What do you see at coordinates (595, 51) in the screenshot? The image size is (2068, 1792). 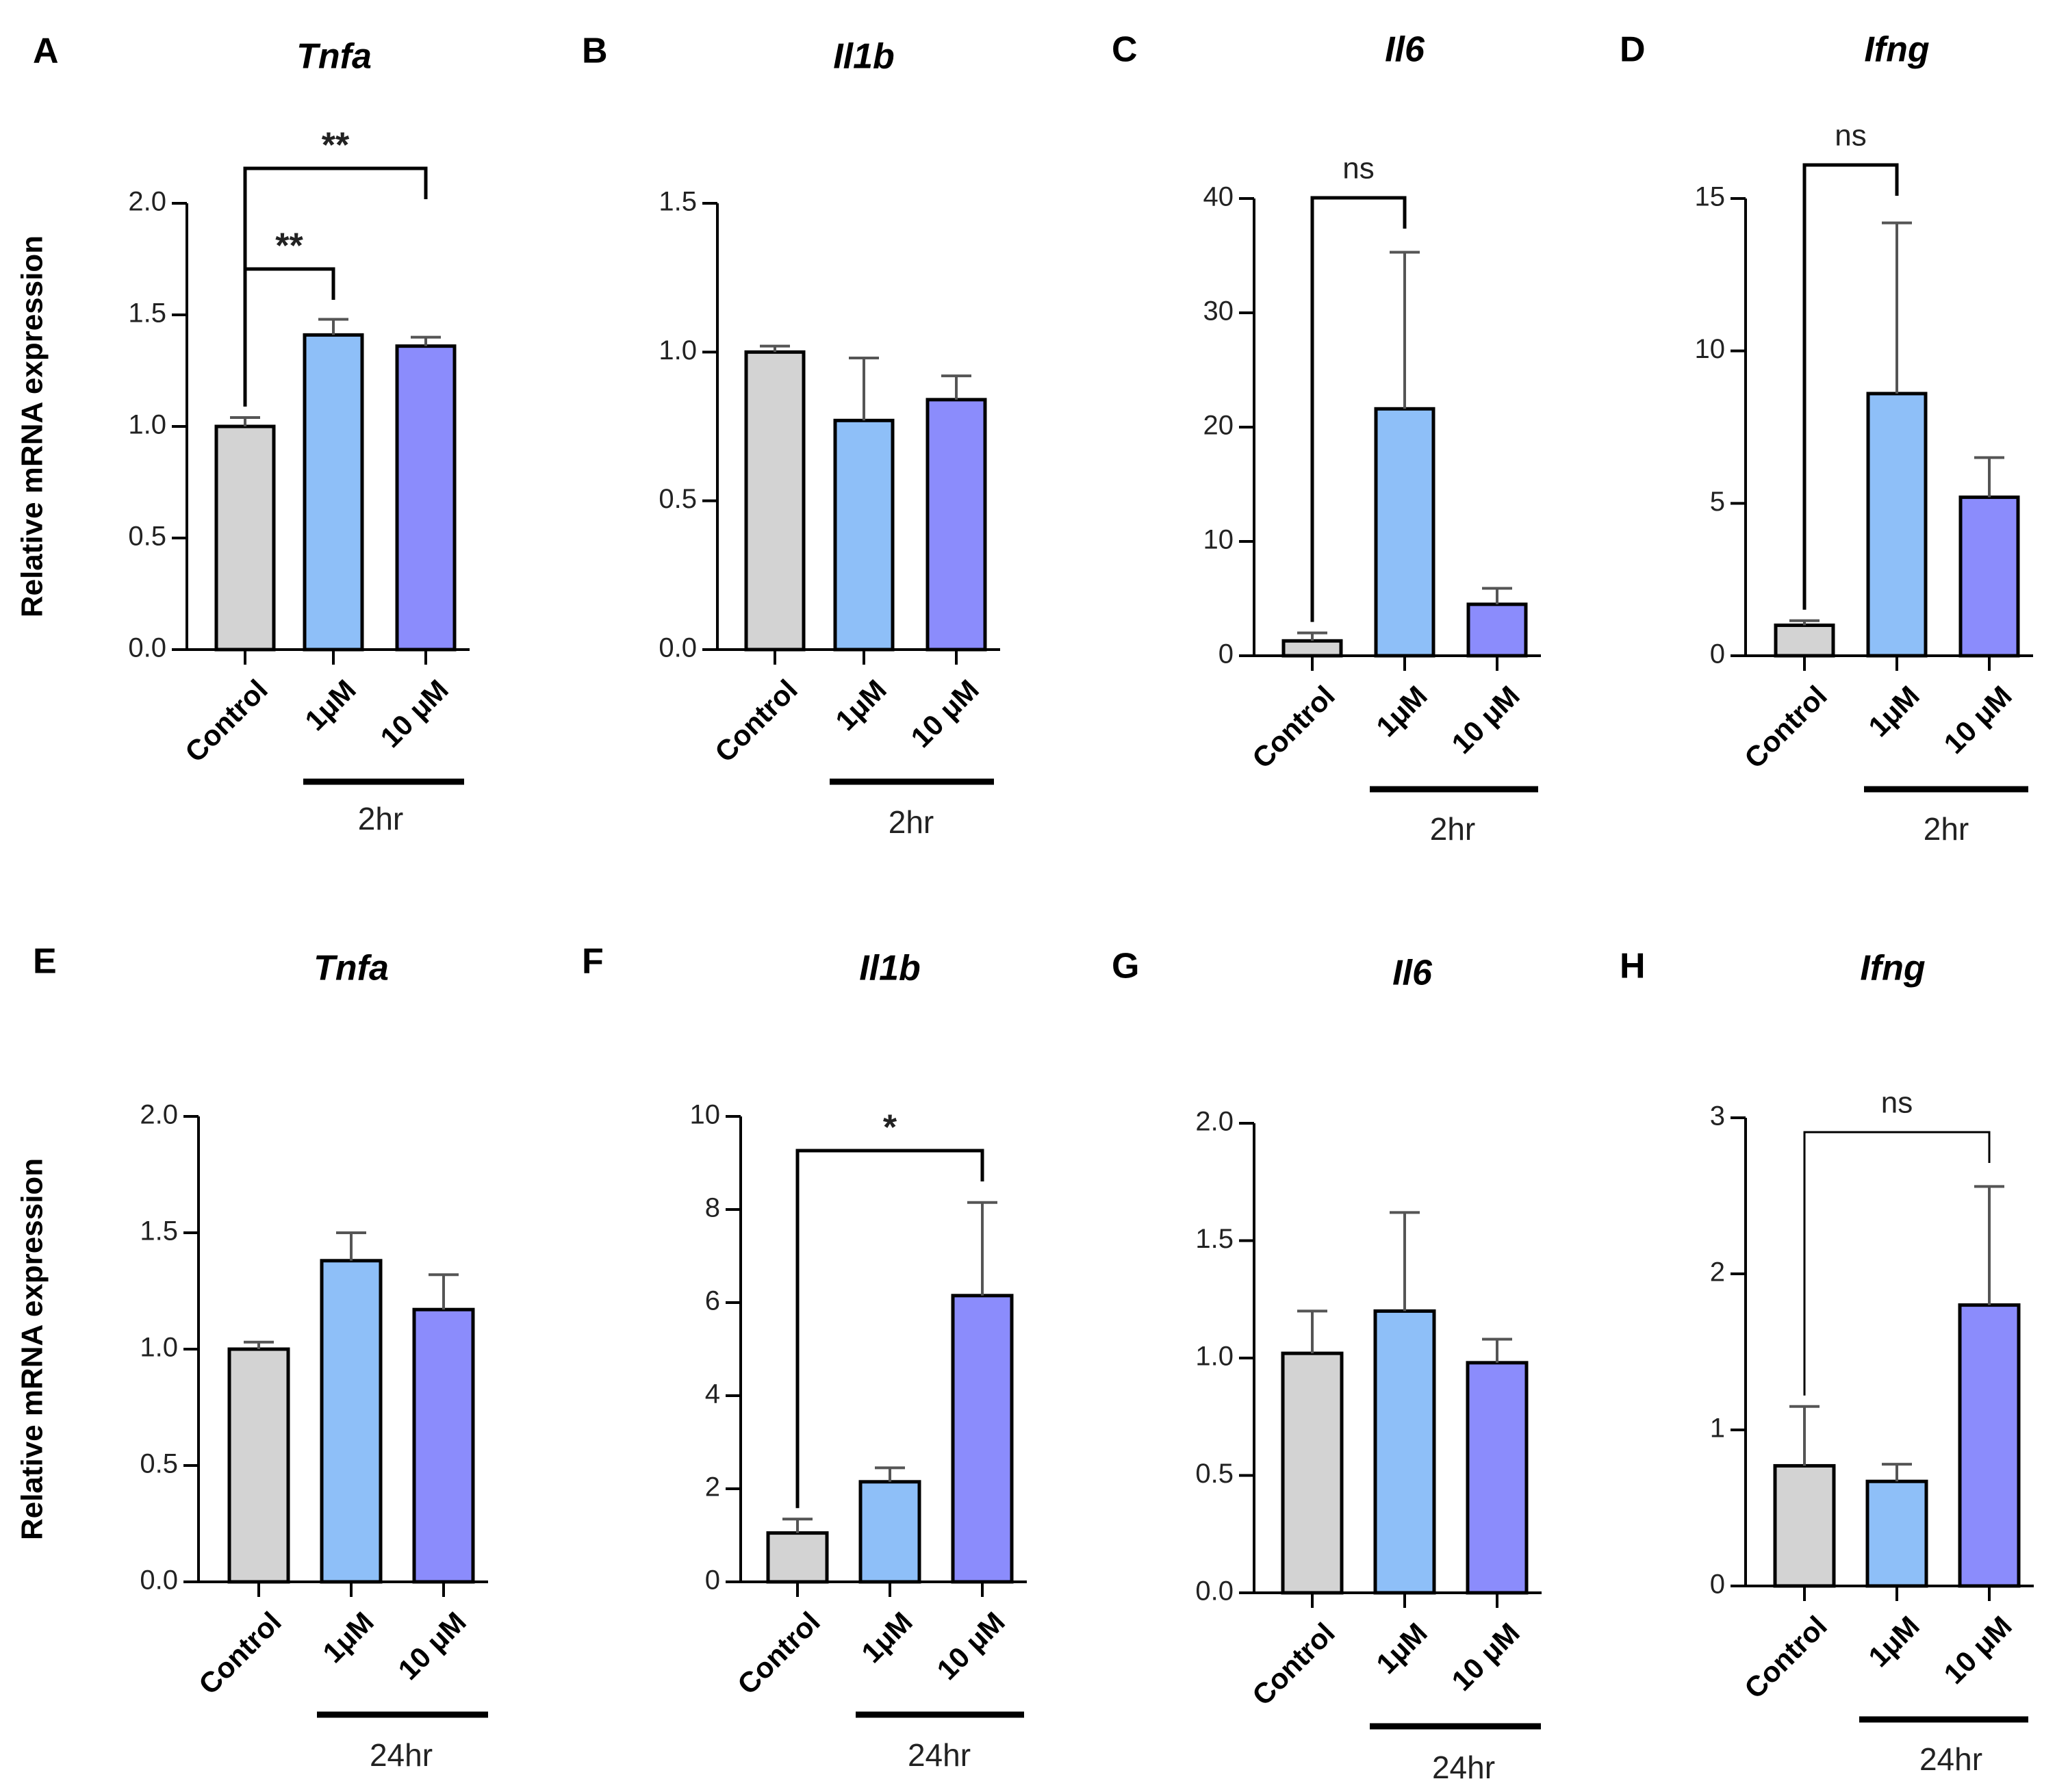 I see `panel-letter: B` at bounding box center [595, 51].